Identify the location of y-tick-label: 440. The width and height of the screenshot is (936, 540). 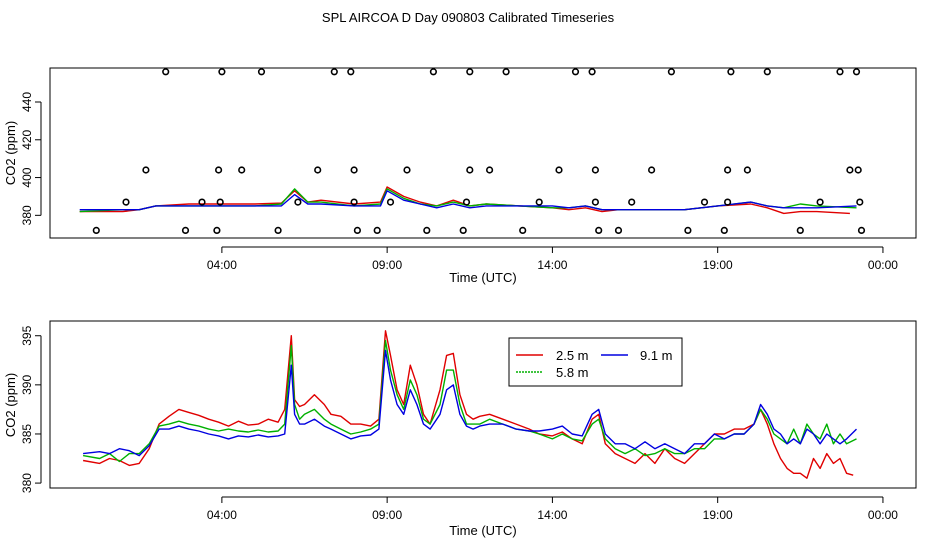
(27, 102).